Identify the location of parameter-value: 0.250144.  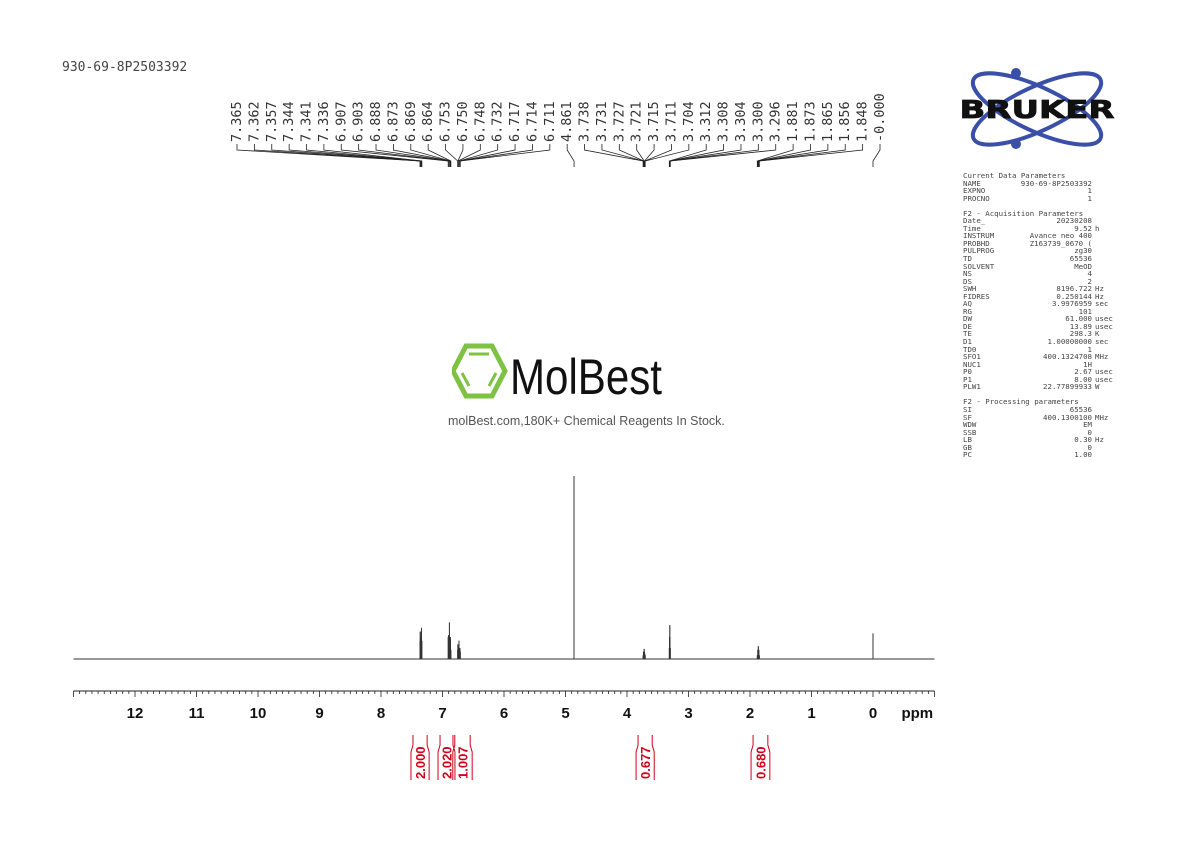
(1074, 296).